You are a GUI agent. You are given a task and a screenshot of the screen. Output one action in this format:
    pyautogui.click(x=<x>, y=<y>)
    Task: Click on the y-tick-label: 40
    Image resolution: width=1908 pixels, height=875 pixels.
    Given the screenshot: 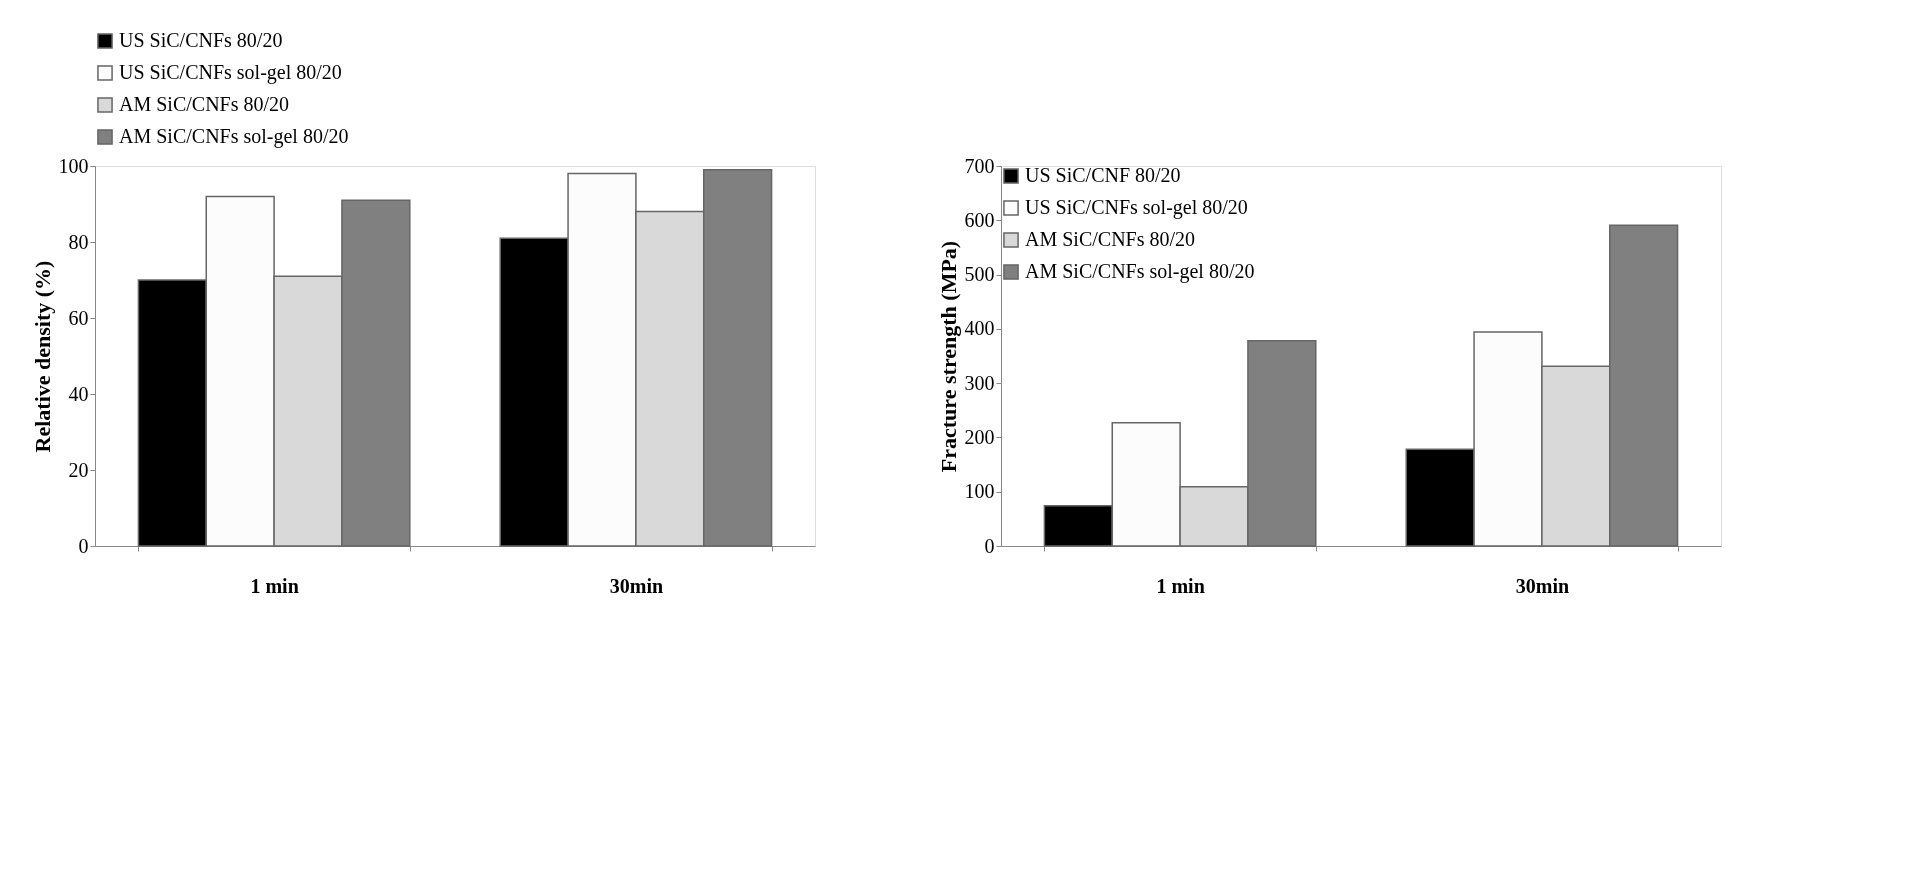 What is the action you would take?
    pyautogui.click(x=78, y=393)
    